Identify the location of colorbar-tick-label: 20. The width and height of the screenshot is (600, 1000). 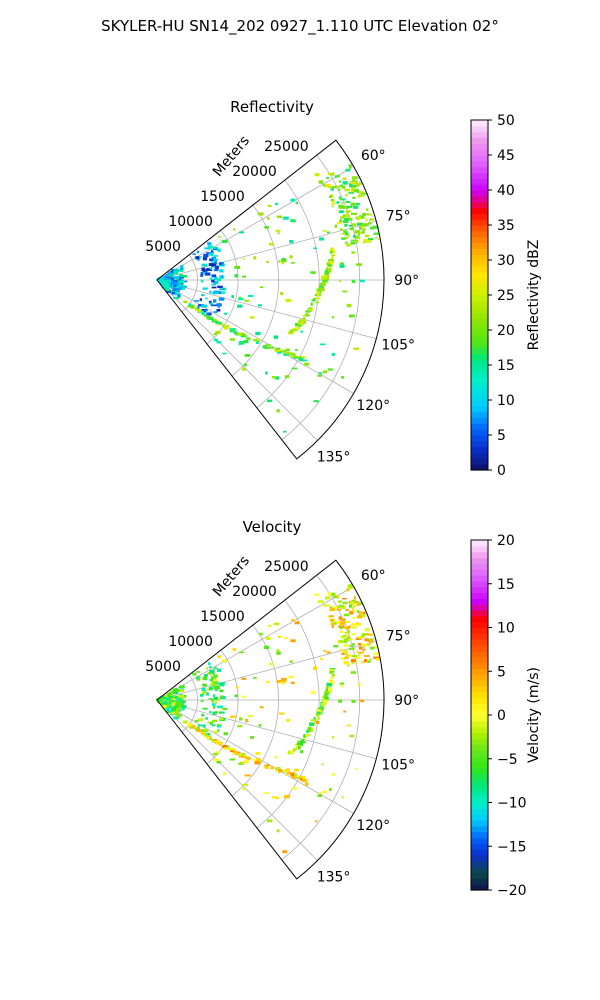
(506, 541).